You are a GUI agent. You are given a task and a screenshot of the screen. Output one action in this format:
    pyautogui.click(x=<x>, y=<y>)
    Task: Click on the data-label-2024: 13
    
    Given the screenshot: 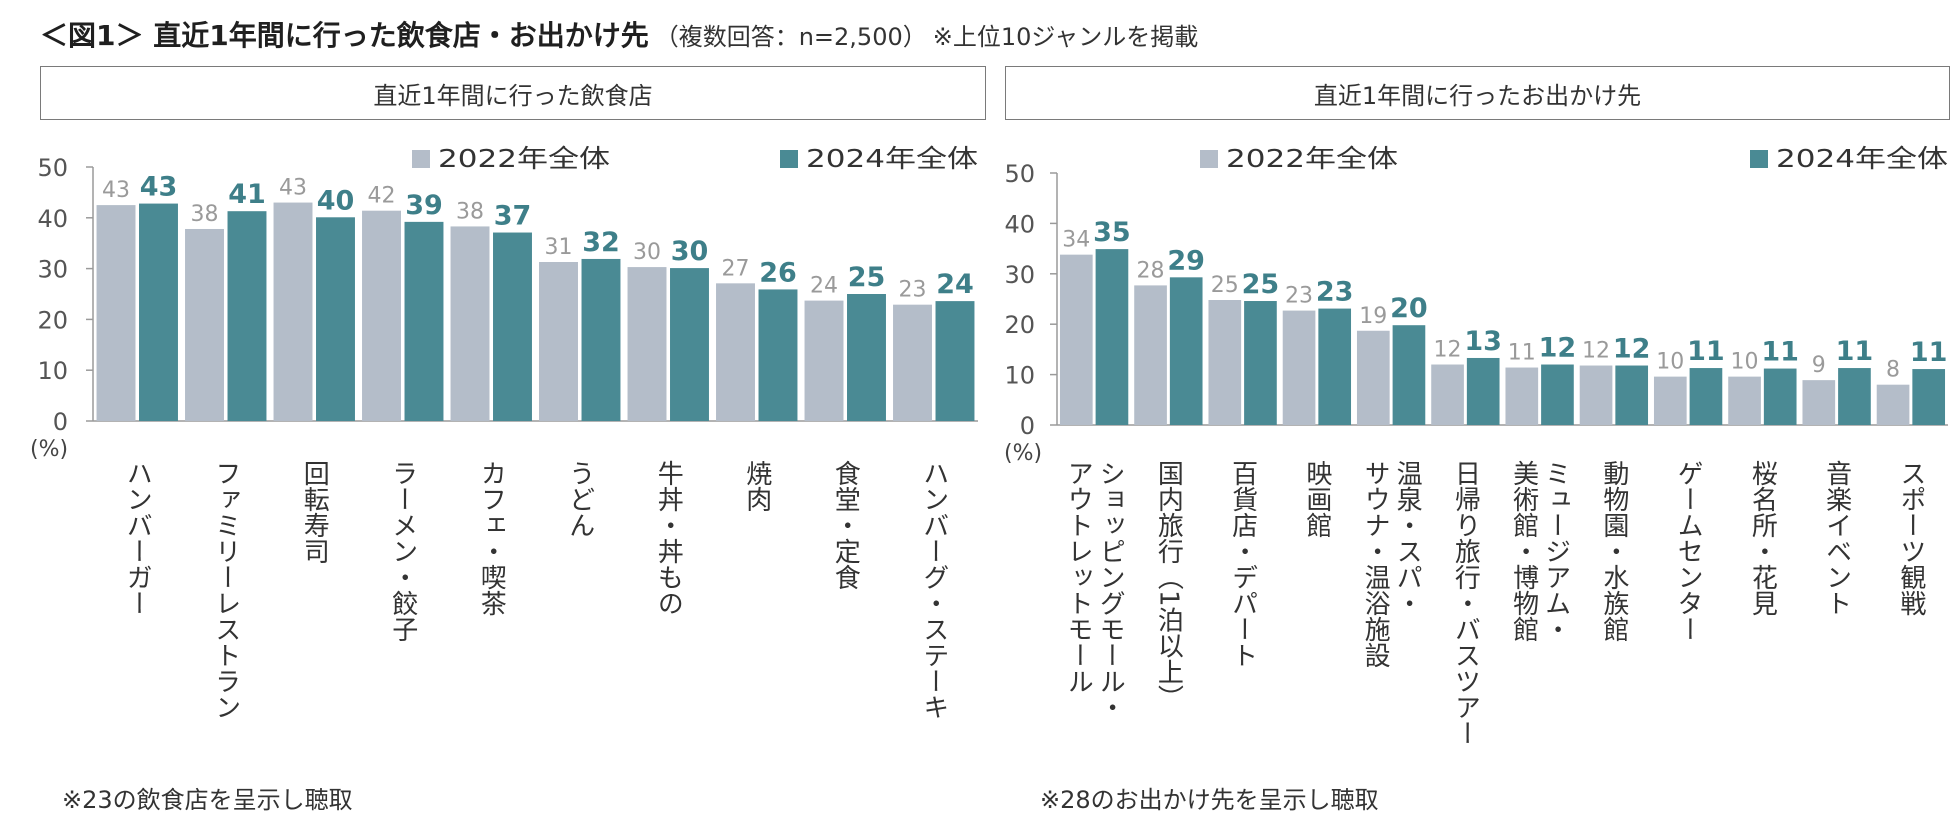 What is the action you would take?
    pyautogui.click(x=1483, y=341)
    